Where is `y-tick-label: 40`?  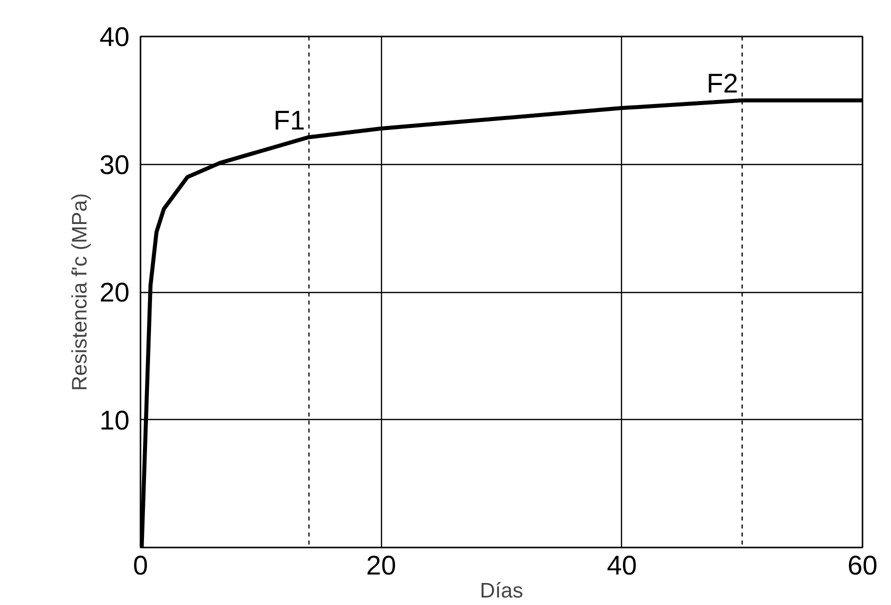
y-tick-label: 40 is located at coordinates (114, 37).